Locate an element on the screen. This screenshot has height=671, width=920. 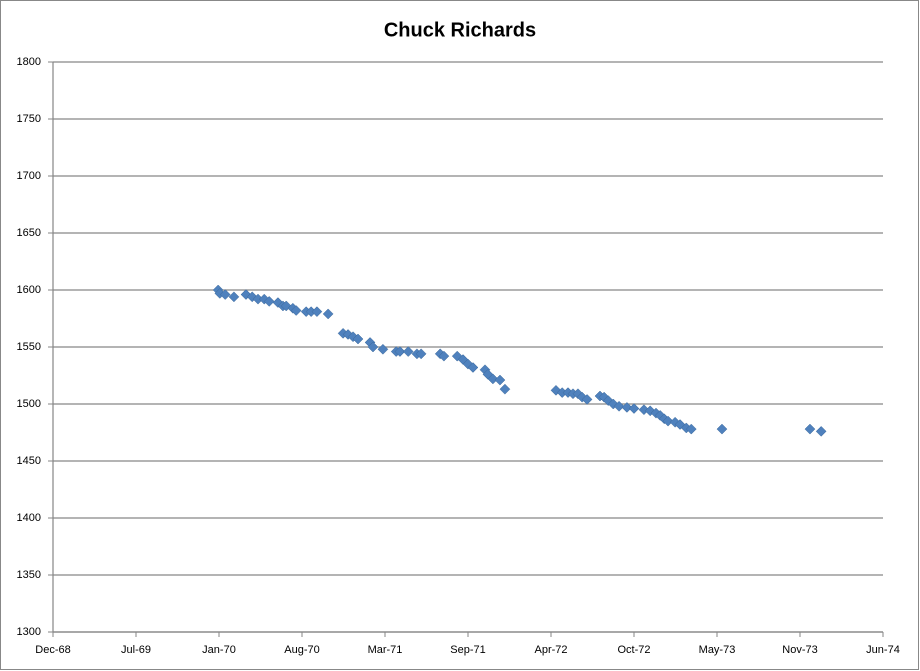
y-tick-label: 1300 is located at coordinates (29, 632).